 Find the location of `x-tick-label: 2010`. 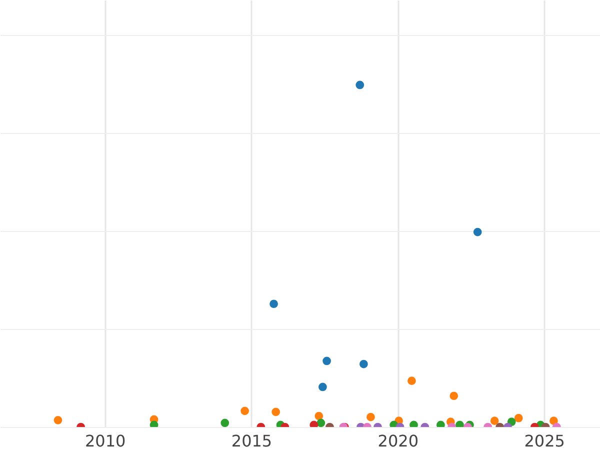

x-tick-label: 2010 is located at coordinates (105, 441).